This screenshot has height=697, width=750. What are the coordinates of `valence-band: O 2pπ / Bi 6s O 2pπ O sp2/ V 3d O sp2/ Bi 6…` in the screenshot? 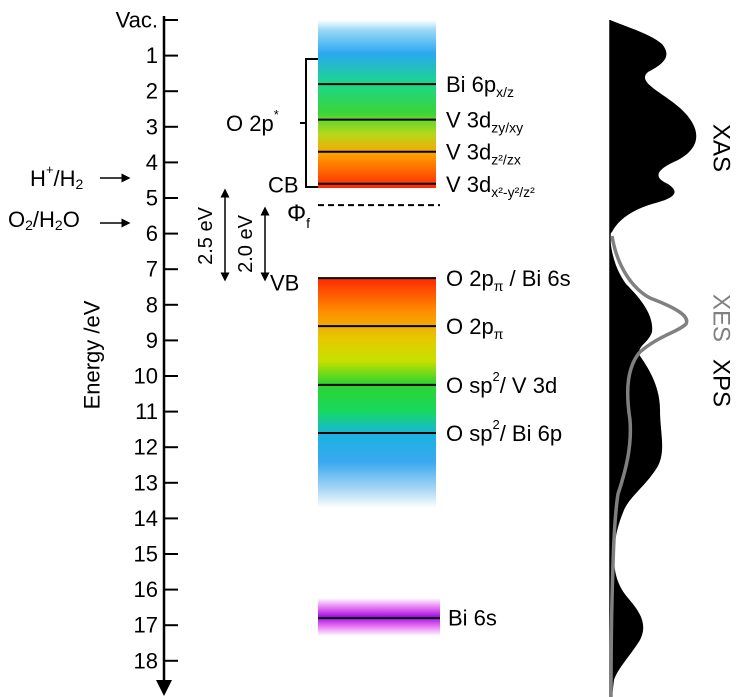 It's located at (420, 387).